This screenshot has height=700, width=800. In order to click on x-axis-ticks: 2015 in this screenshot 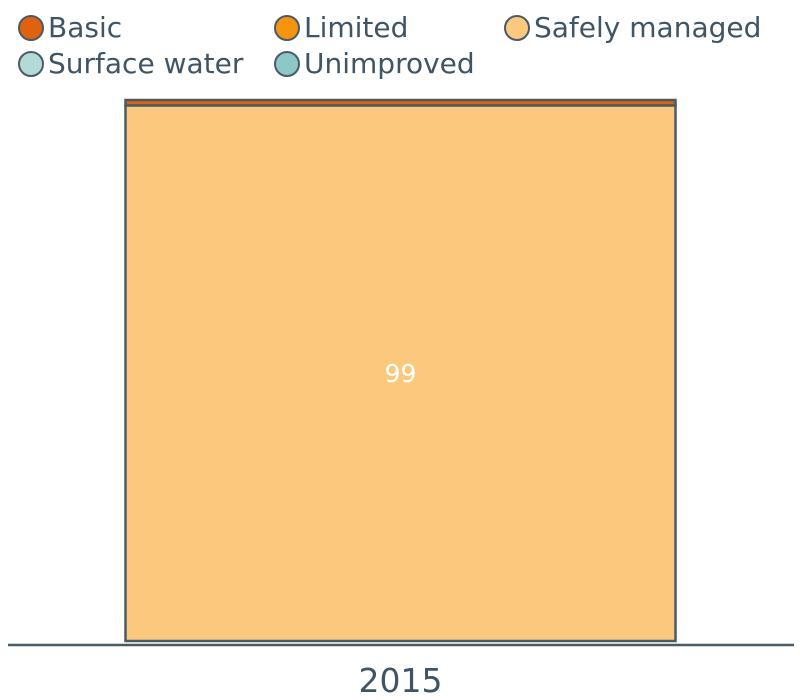, I will do `click(401, 680)`.